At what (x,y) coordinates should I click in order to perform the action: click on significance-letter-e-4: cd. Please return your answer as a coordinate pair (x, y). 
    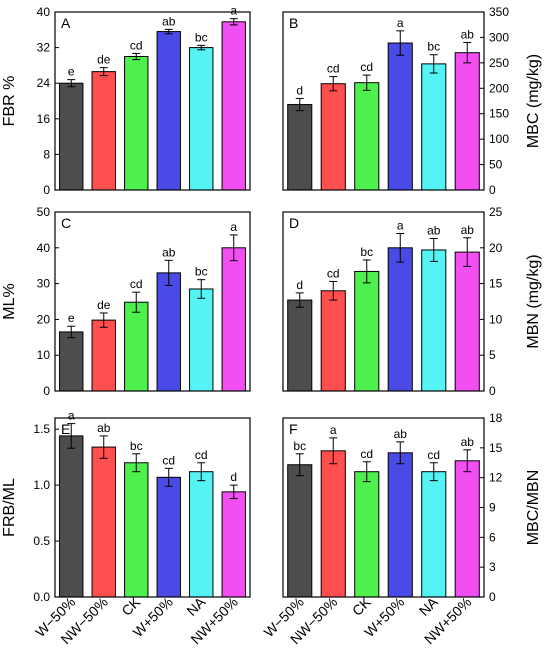
    Looking at the image, I should click on (201, 455).